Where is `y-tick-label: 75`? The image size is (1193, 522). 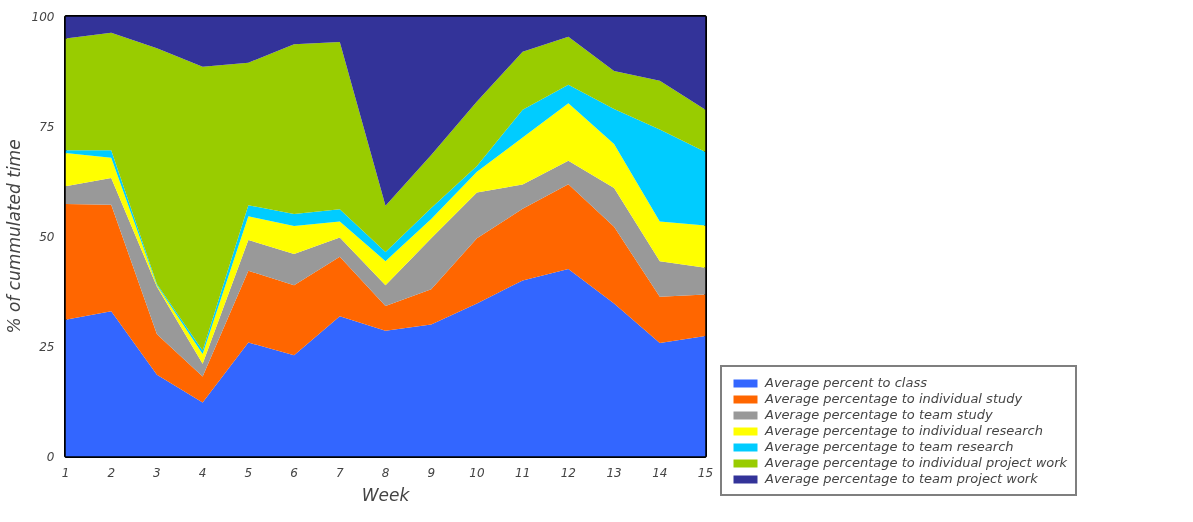 y-tick-label: 75 is located at coordinates (47, 127).